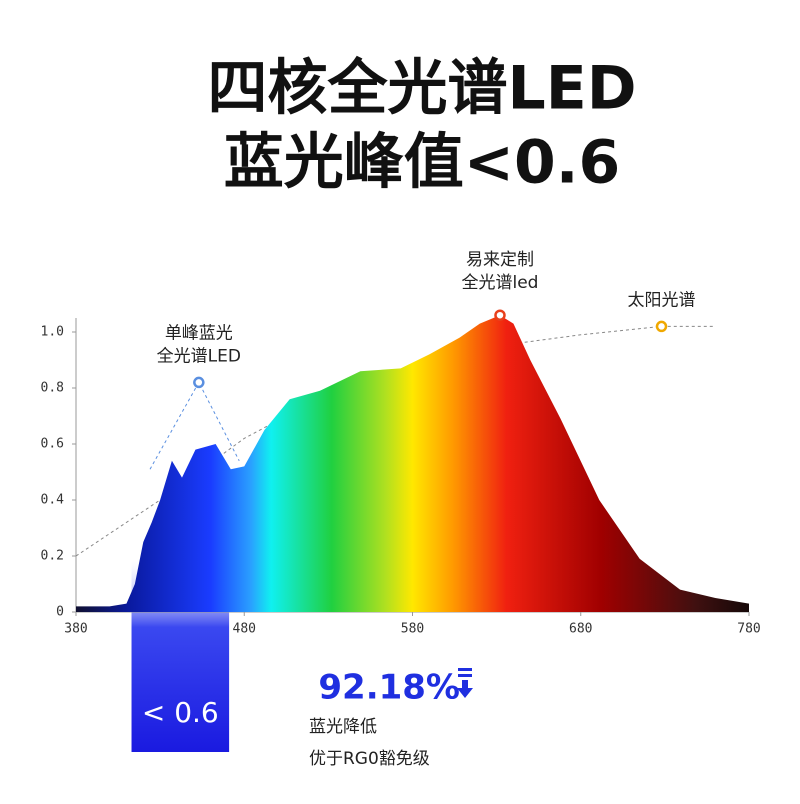  I want to click on note-line: 蓝光降低, so click(343, 727).